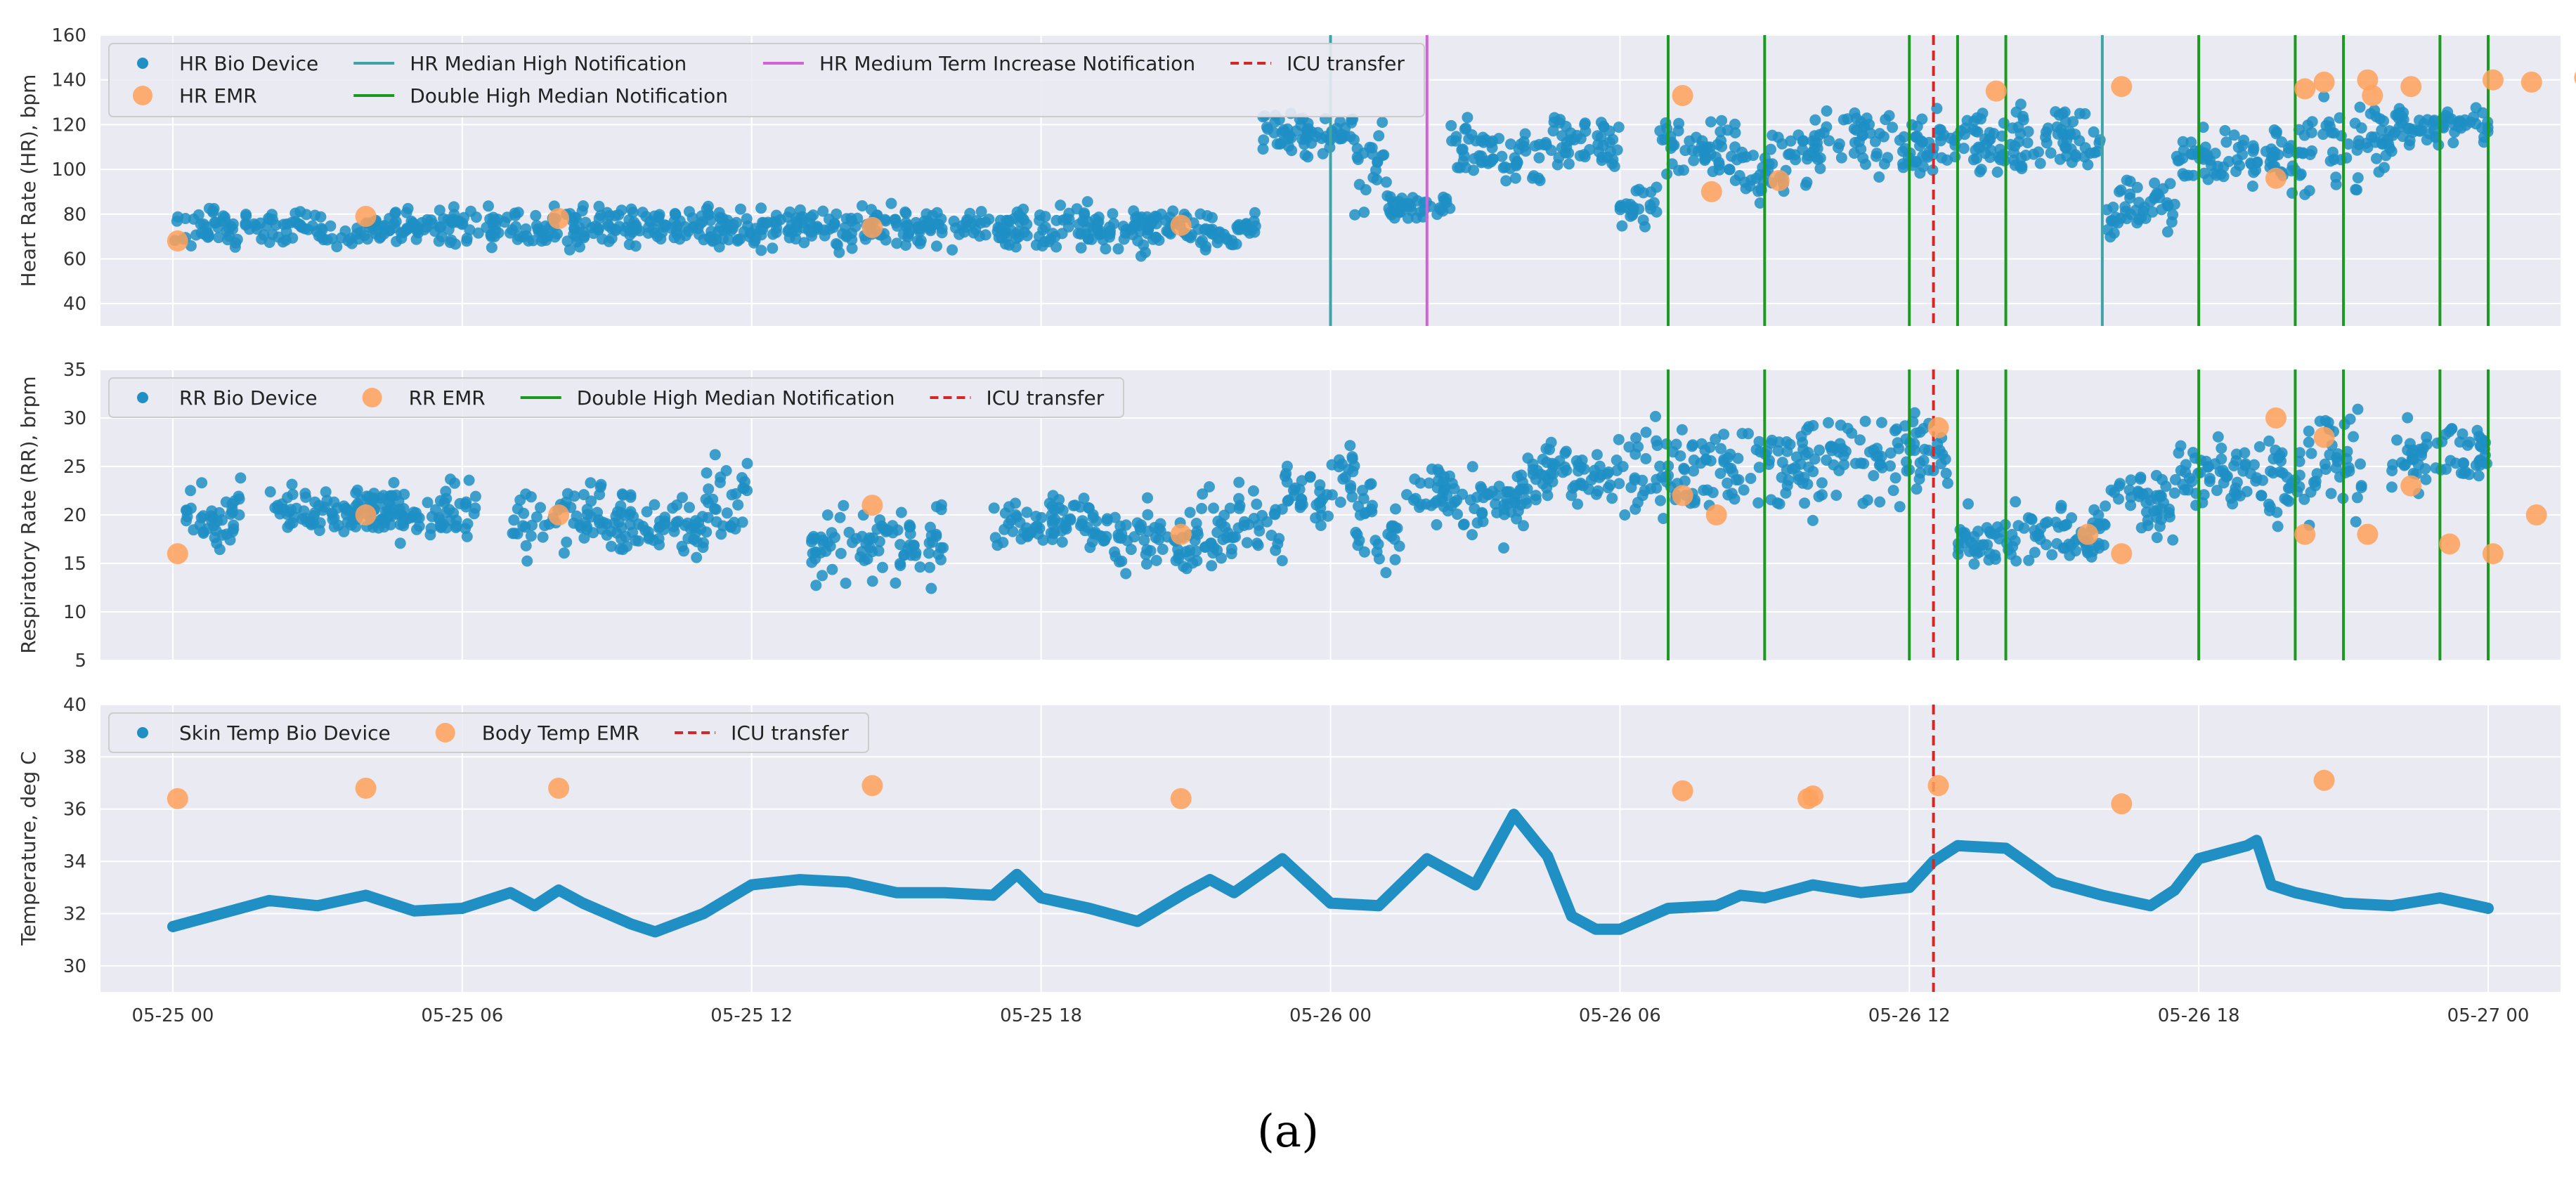 The width and height of the screenshot is (2576, 1183). I want to click on y-tick-label: 30, so click(74, 418).